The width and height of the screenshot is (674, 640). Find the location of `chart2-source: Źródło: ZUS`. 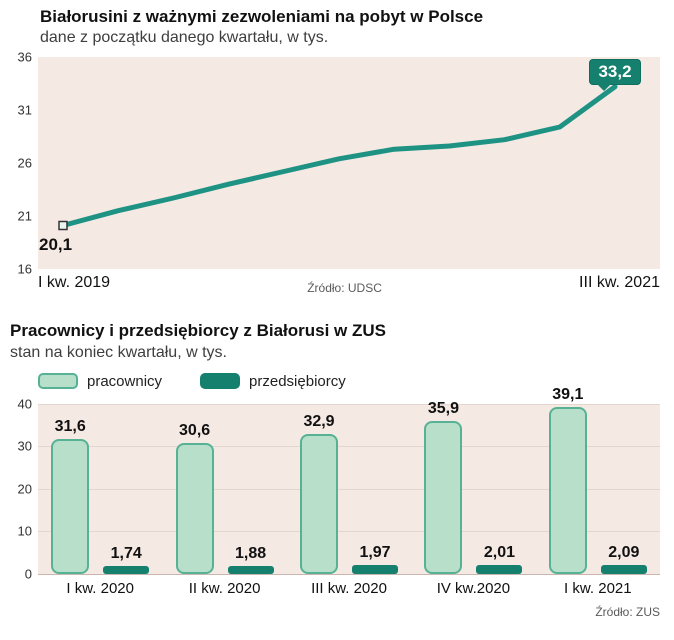

chart2-source: Źródło: ZUS is located at coordinates (627, 611).